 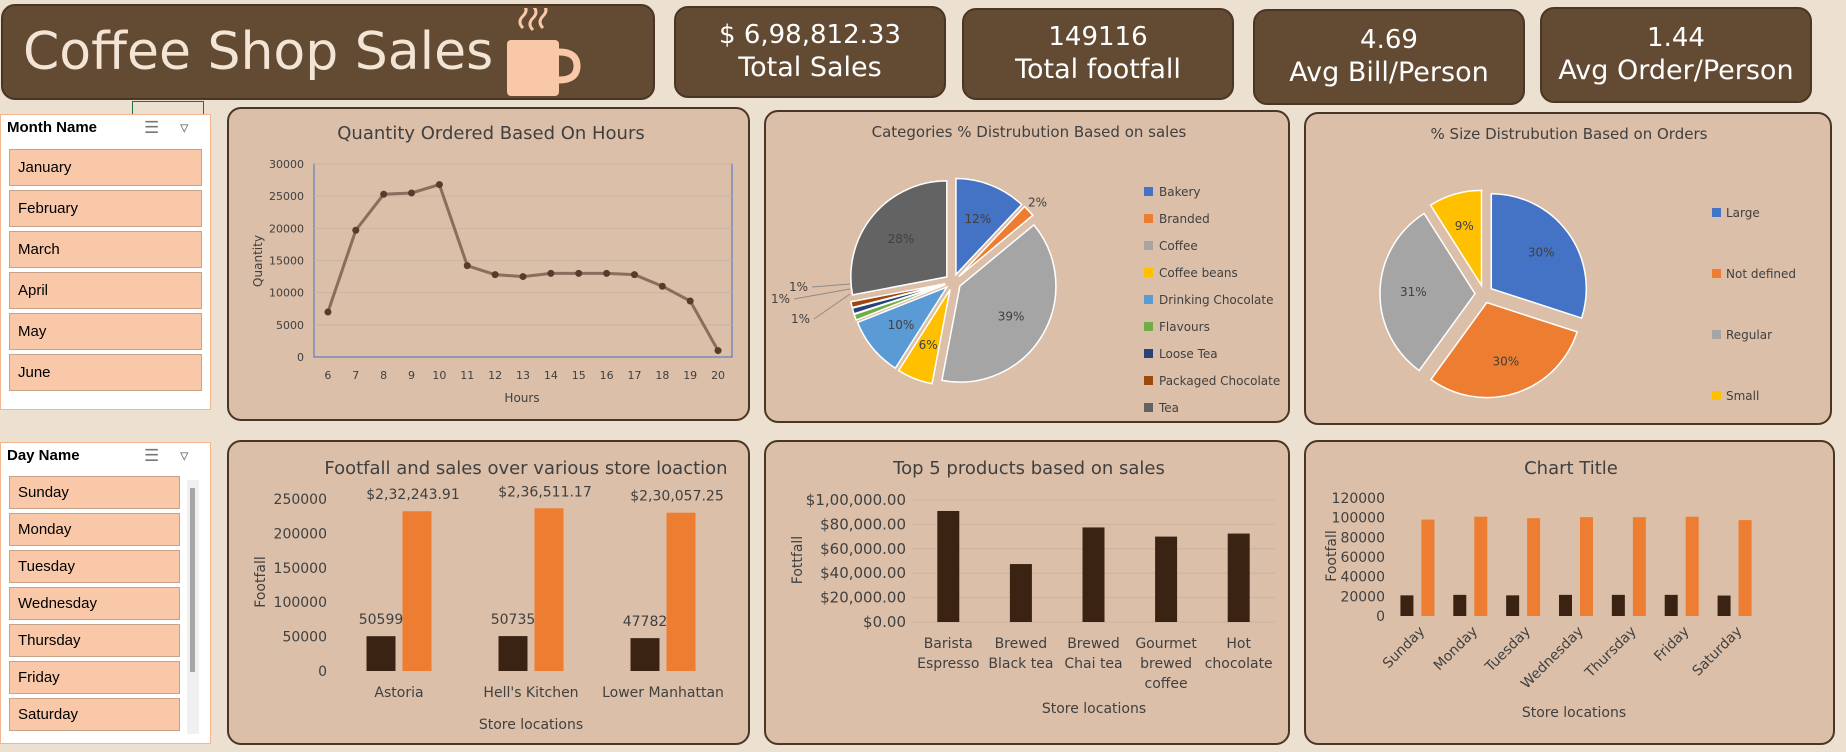 I want to click on x-tick-label: Black tea, so click(x=1020, y=664).